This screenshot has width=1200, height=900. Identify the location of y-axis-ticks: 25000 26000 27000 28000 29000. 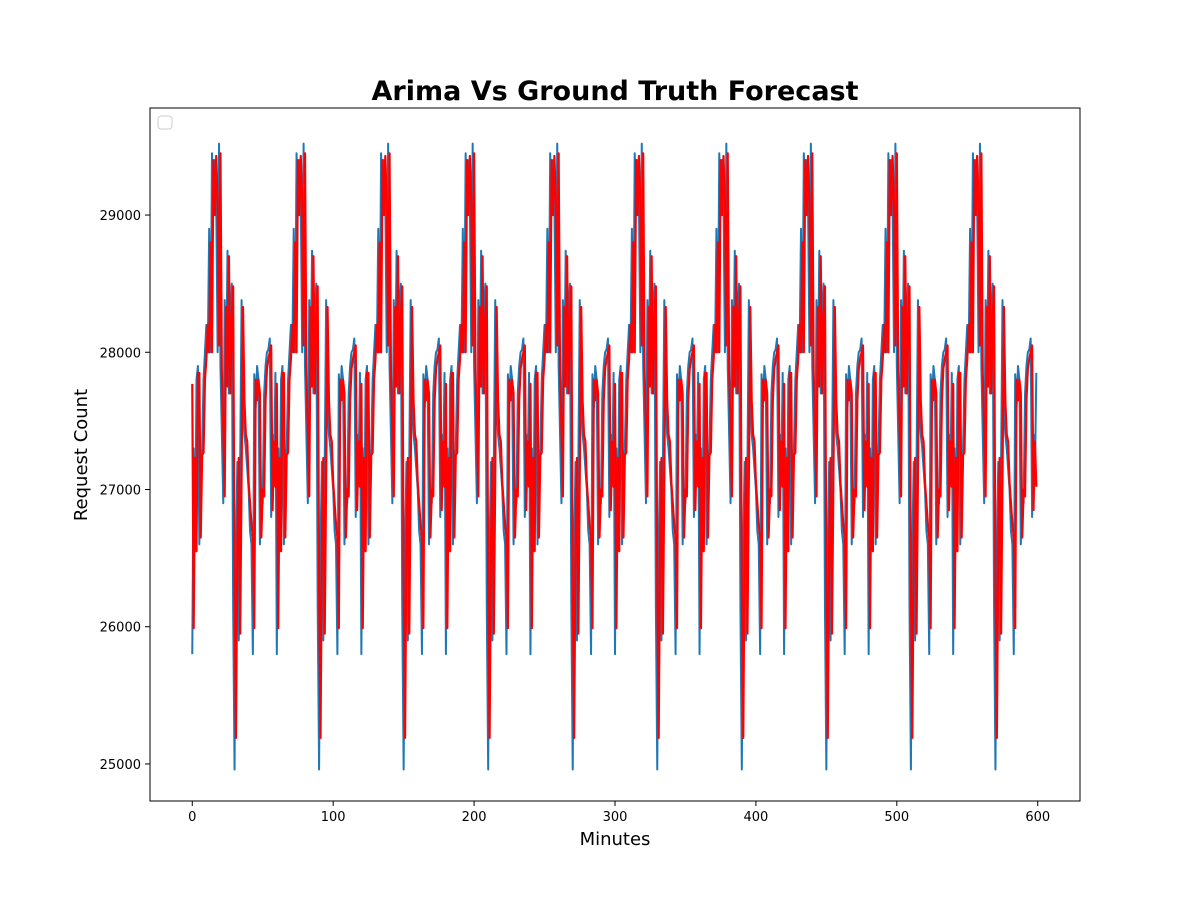
(125, 491).